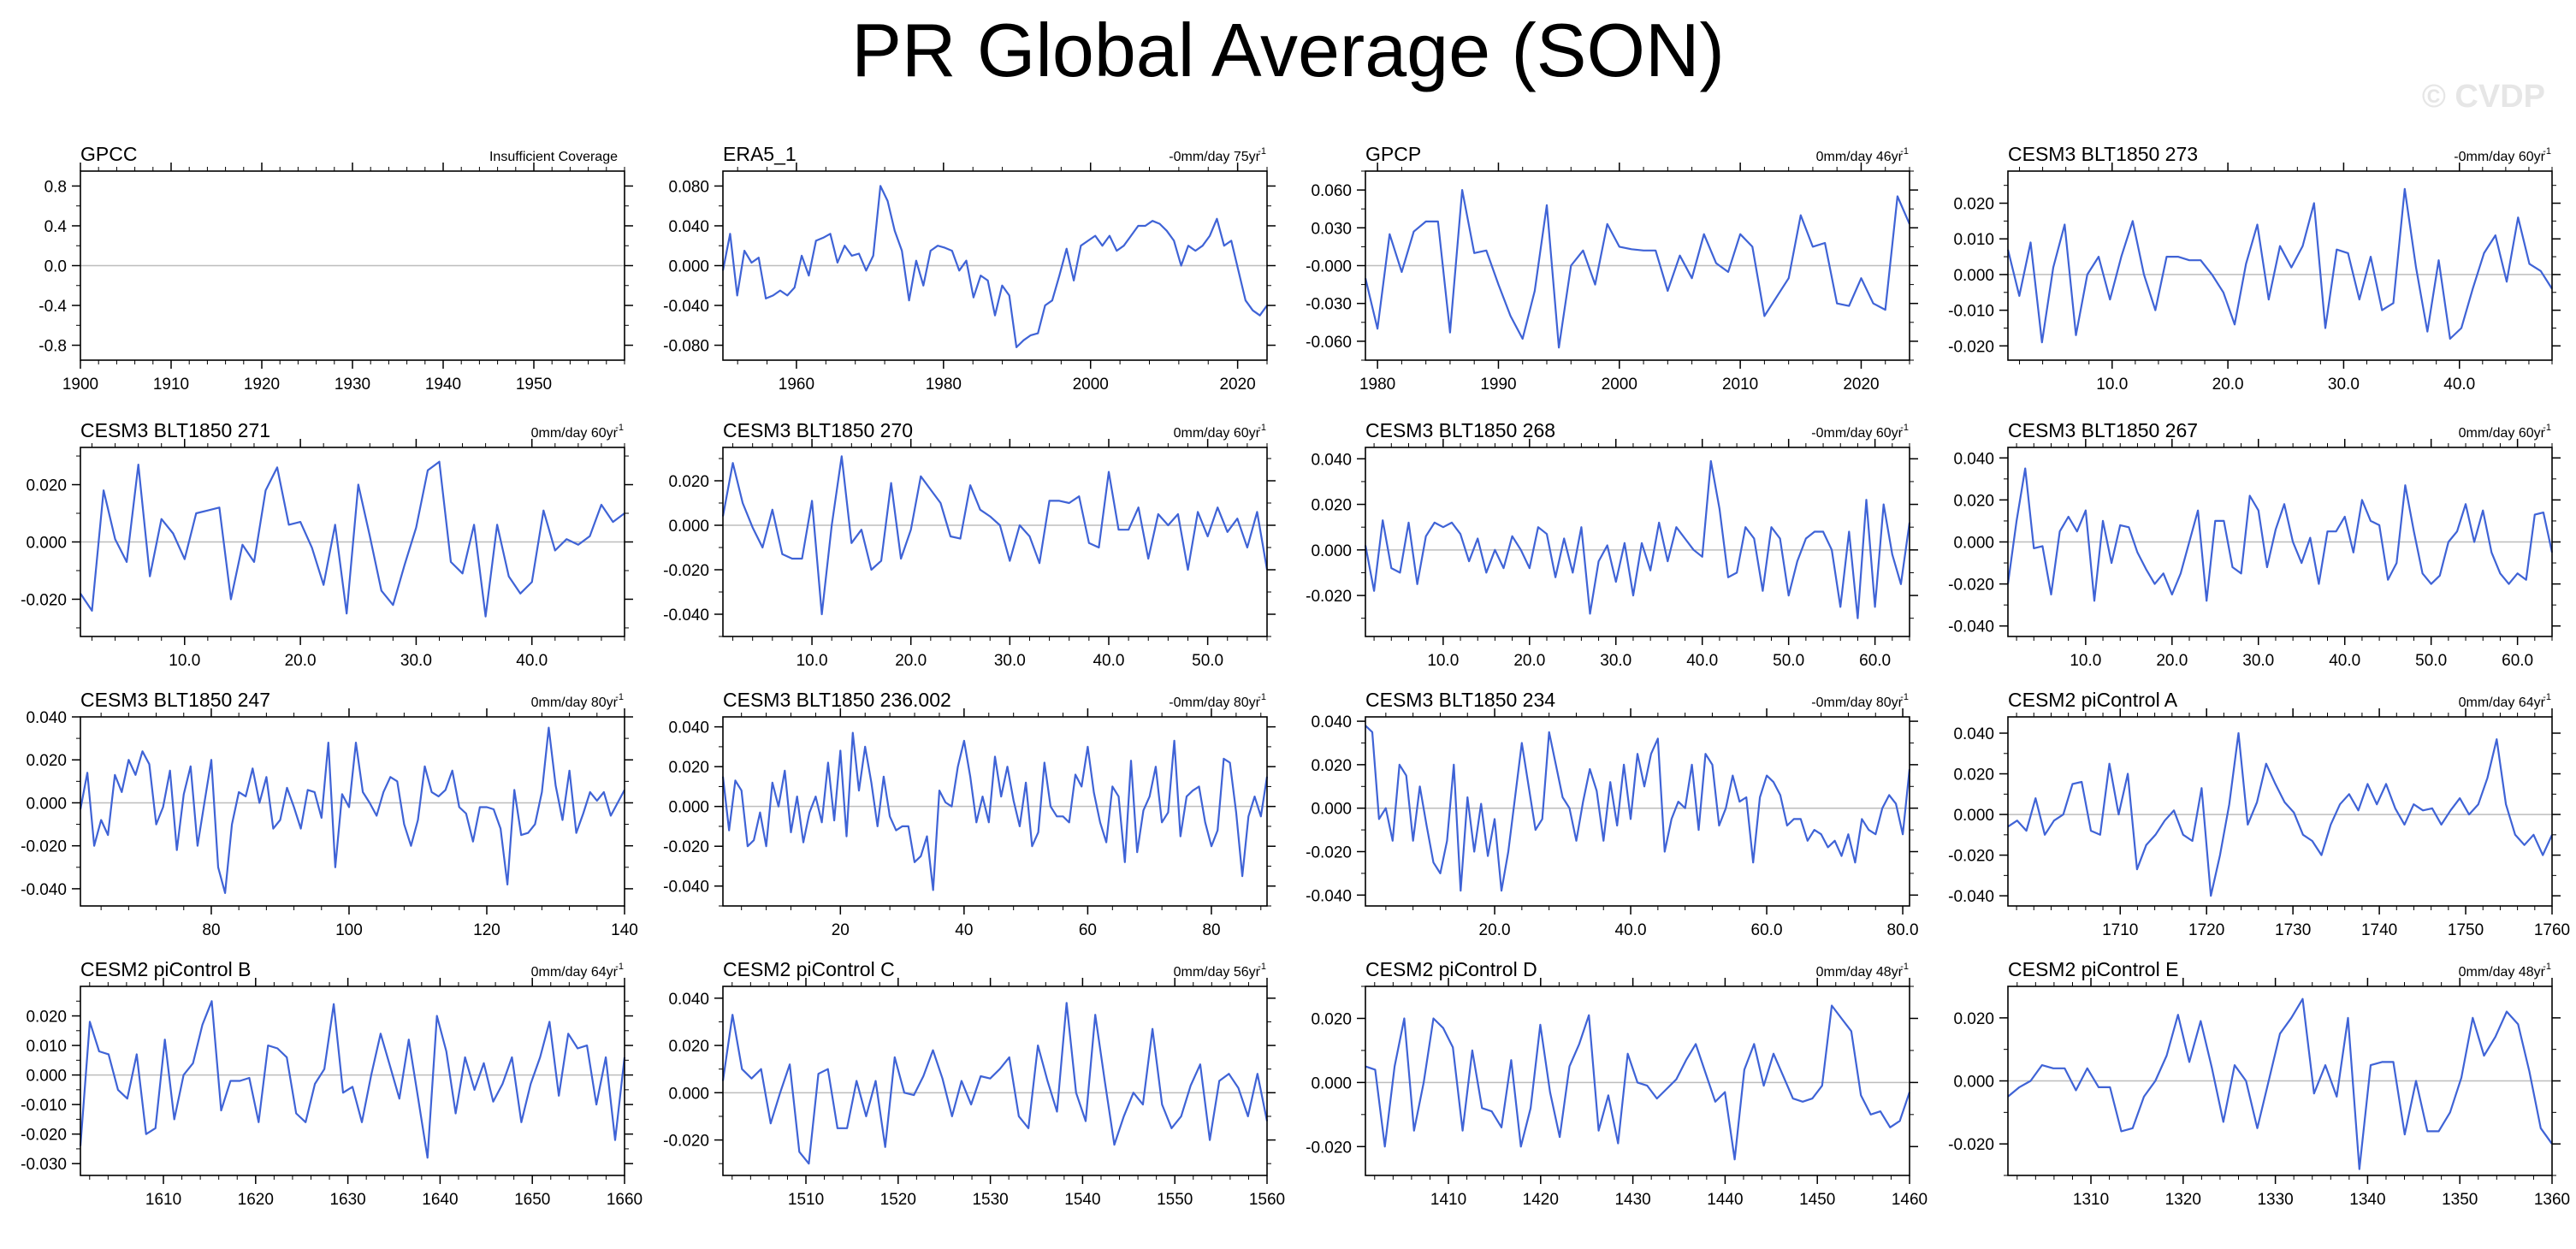  What do you see at coordinates (349, 930) in the screenshot?
I see `x-tick-label: 100` at bounding box center [349, 930].